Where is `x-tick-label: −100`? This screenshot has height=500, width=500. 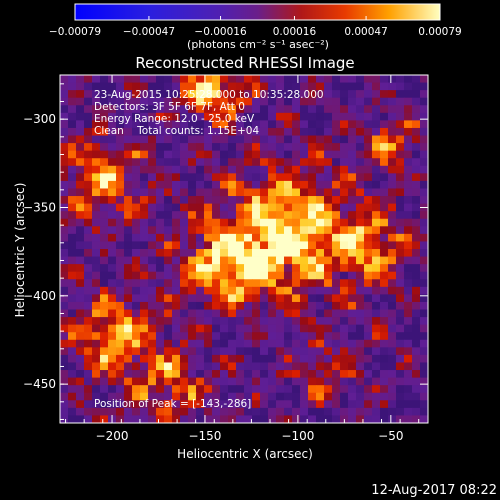 x-tick-label: −100 is located at coordinates (297, 436).